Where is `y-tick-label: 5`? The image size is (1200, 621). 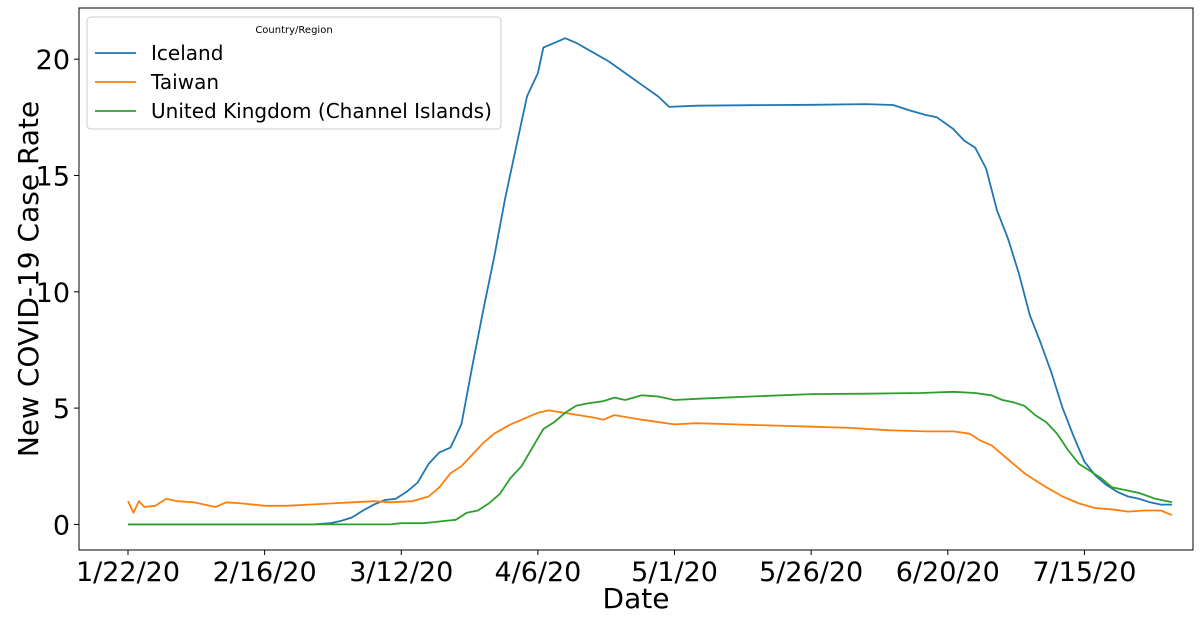 y-tick-label: 5 is located at coordinates (61, 409).